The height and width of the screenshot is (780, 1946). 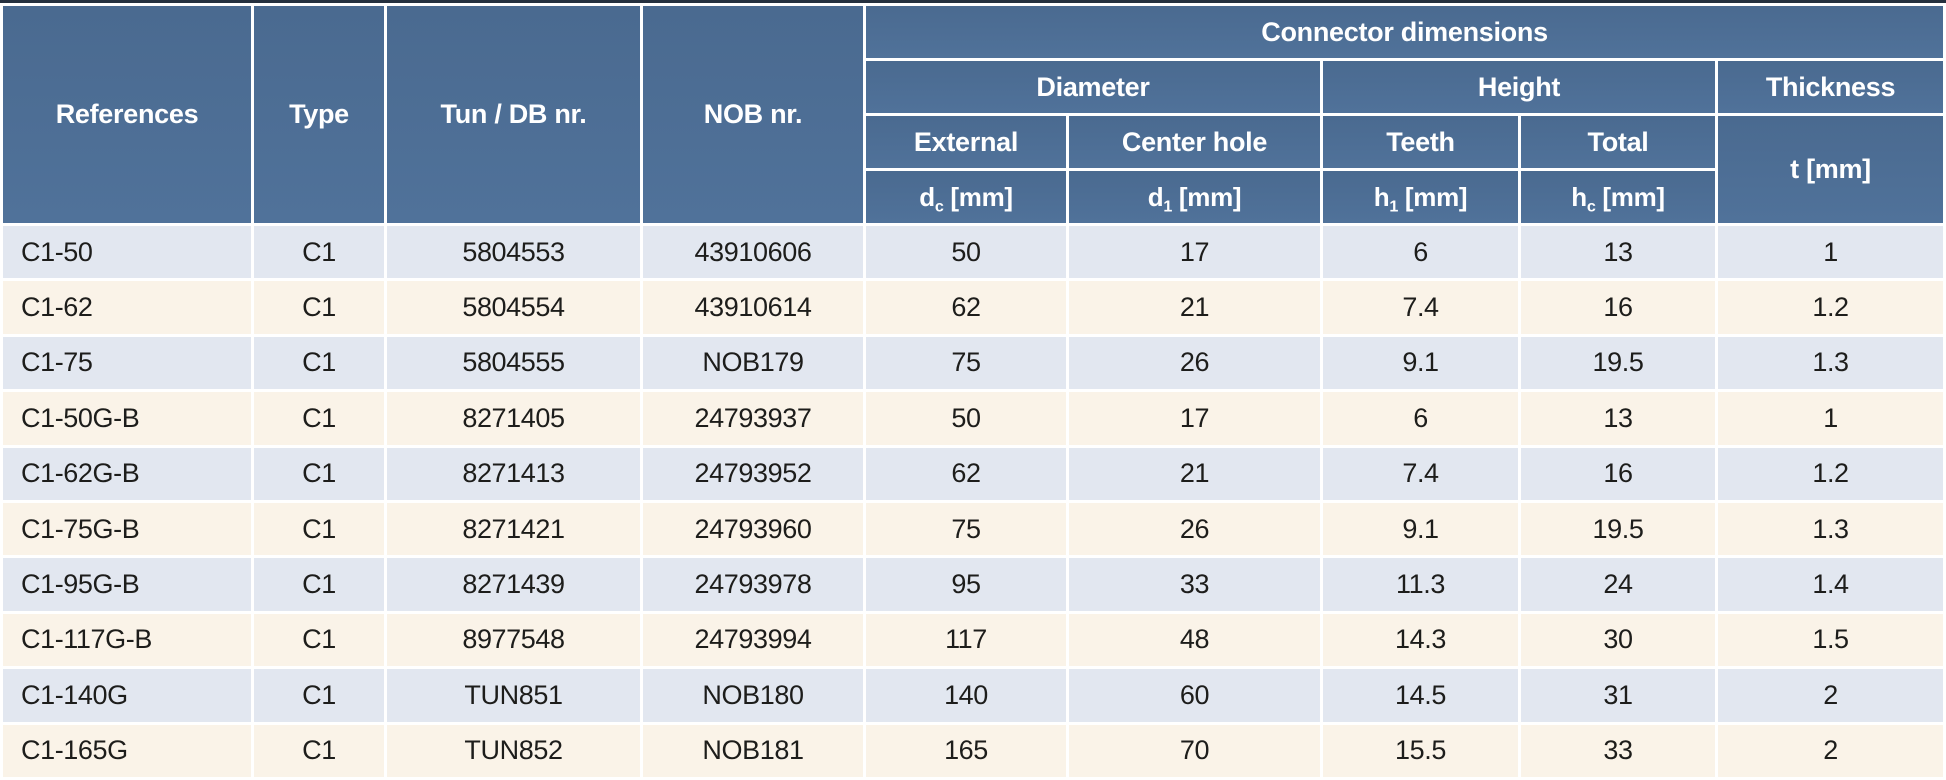 I want to click on cell-dc: 165, so click(x=966, y=750).